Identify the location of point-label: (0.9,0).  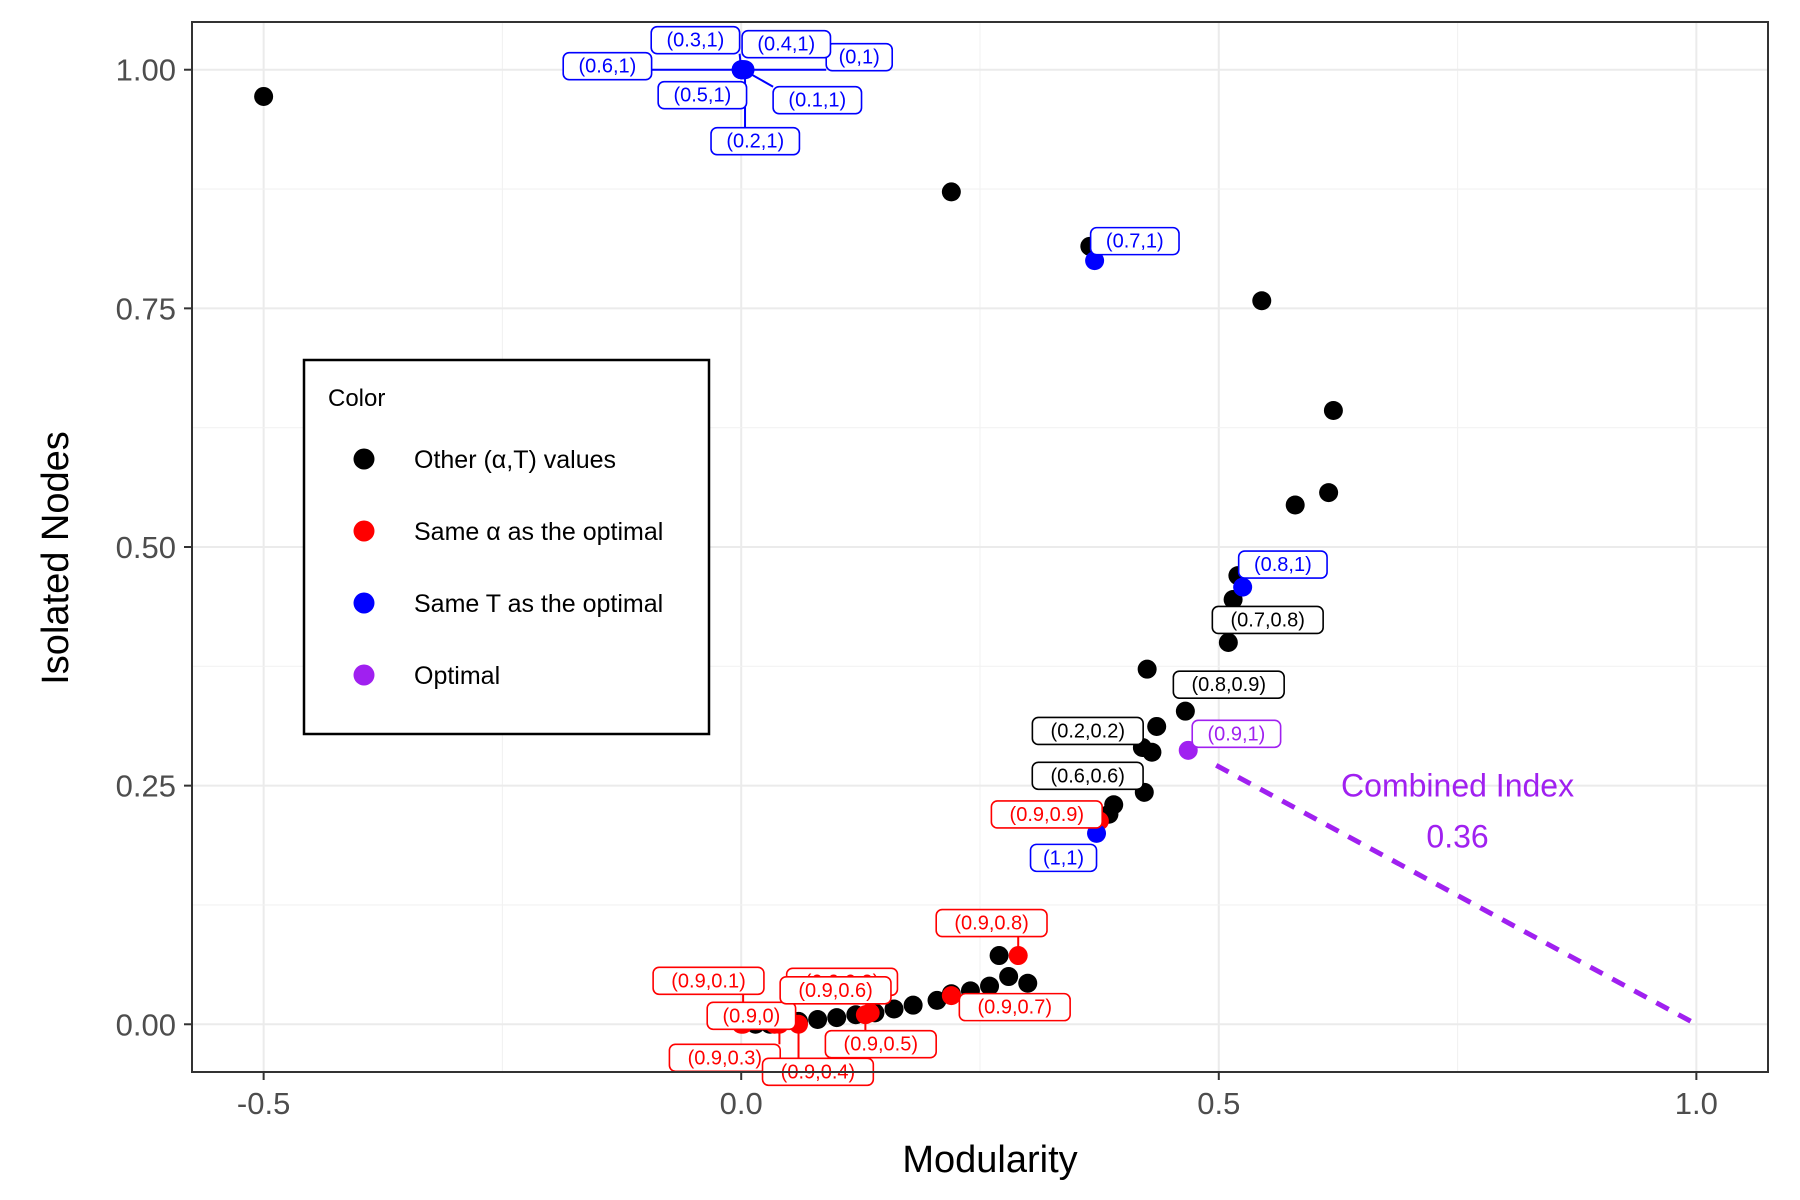
(752, 1016).